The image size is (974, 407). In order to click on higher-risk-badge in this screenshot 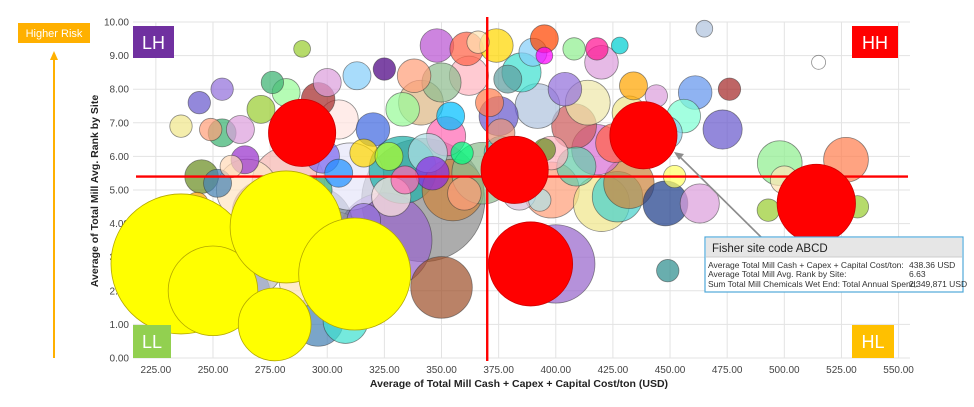, I will do `click(54, 33)`.